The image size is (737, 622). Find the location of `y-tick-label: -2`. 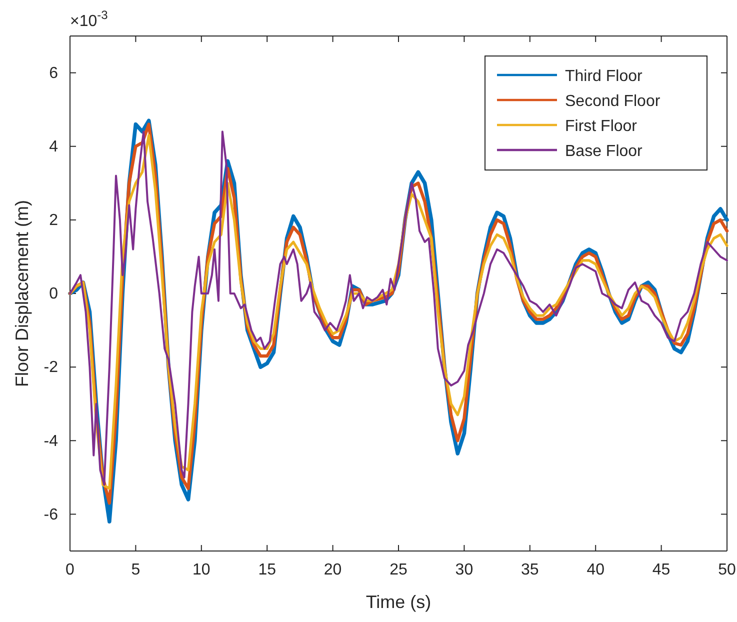

y-tick-label: -2 is located at coordinates (51, 367).